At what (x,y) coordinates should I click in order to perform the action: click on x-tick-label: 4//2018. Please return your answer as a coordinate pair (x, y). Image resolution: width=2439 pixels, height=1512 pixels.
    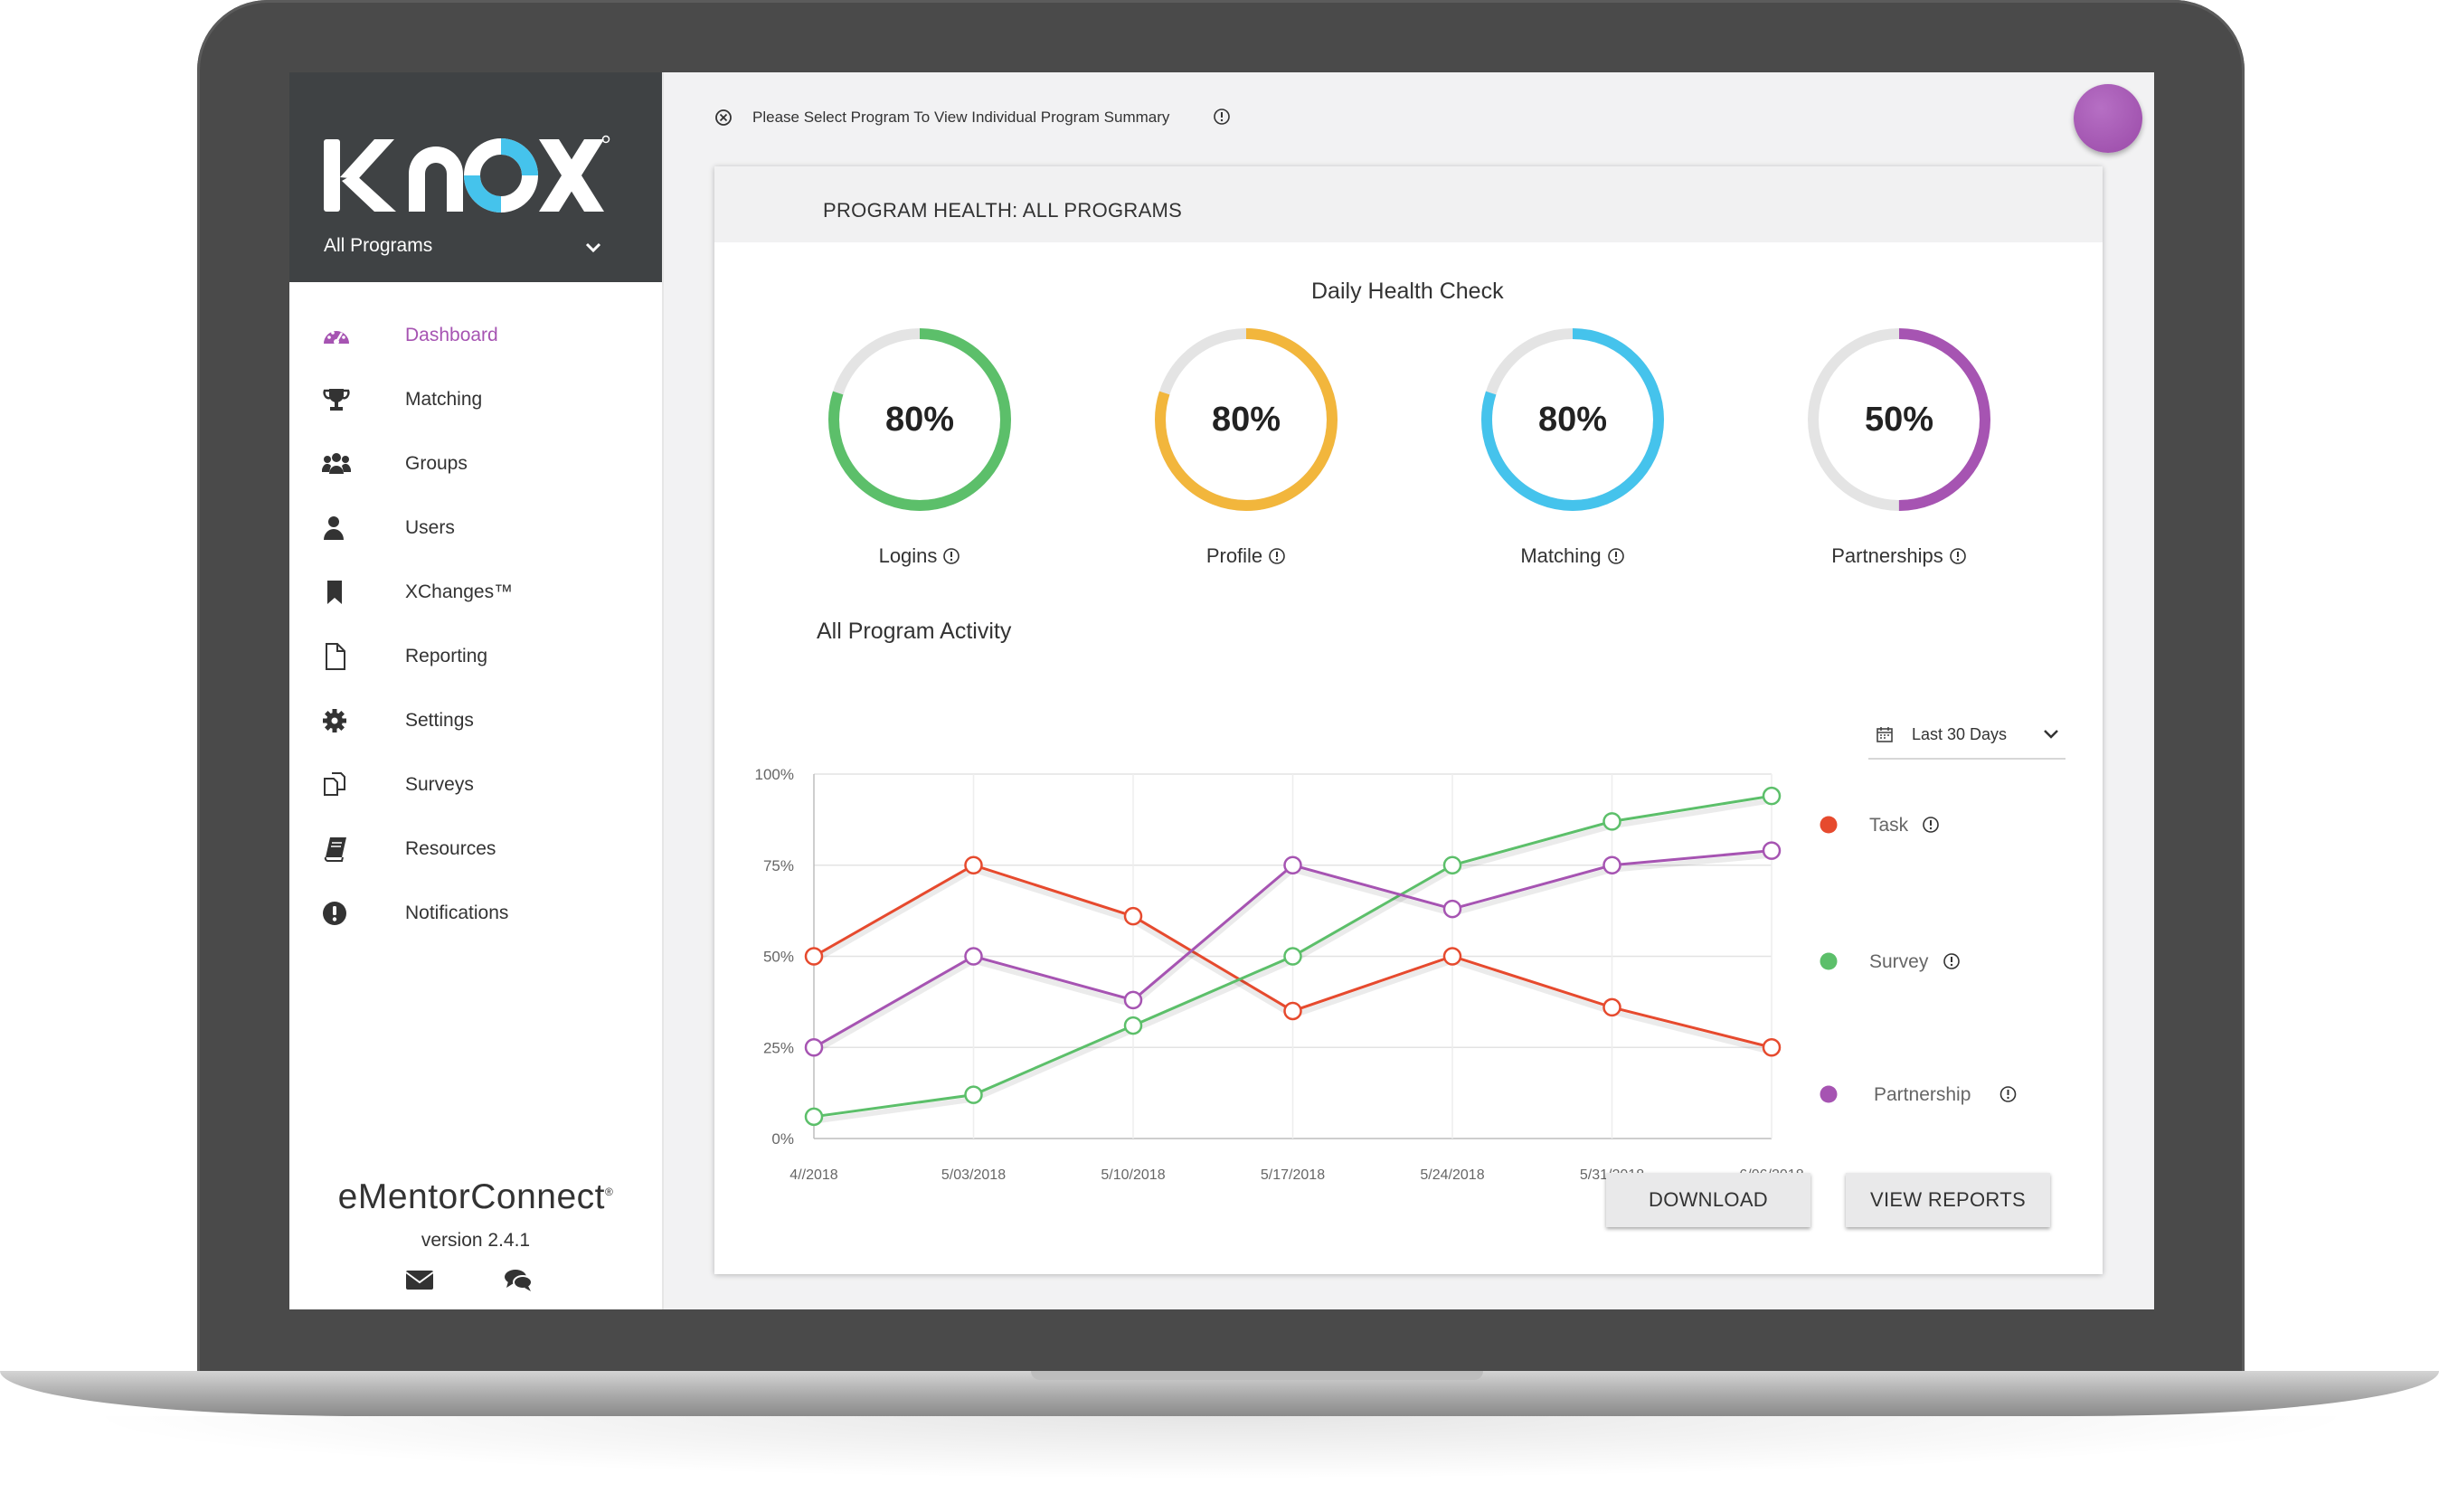
    Looking at the image, I should click on (813, 1175).